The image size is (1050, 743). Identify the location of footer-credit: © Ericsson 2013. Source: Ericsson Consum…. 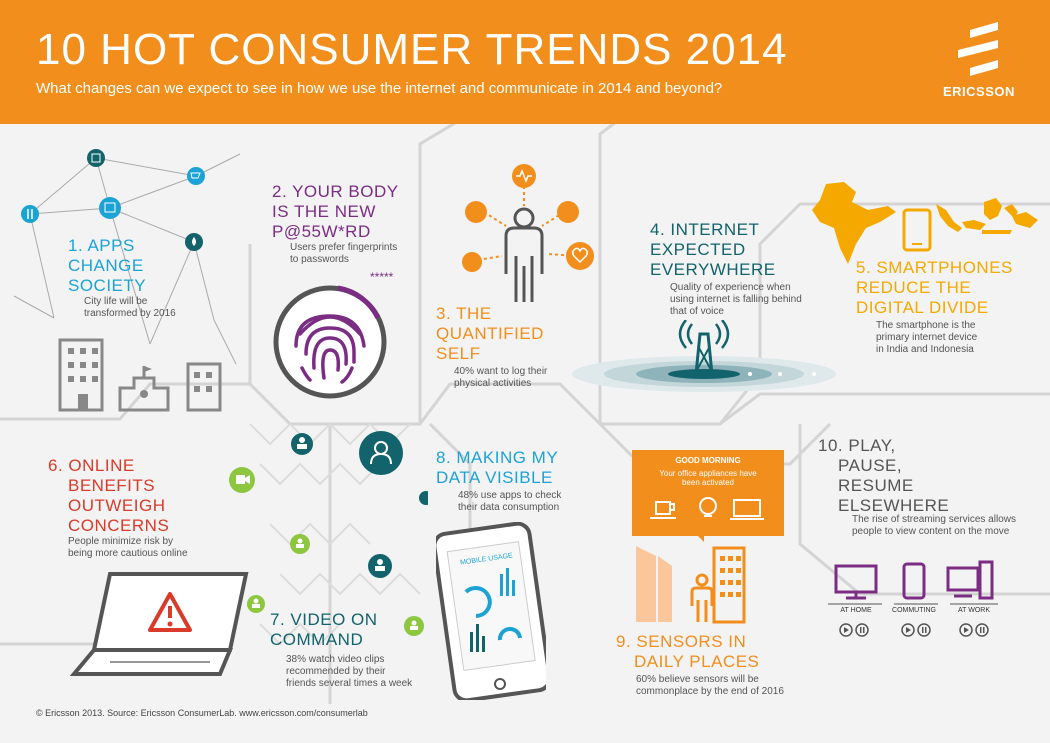
(202, 713).